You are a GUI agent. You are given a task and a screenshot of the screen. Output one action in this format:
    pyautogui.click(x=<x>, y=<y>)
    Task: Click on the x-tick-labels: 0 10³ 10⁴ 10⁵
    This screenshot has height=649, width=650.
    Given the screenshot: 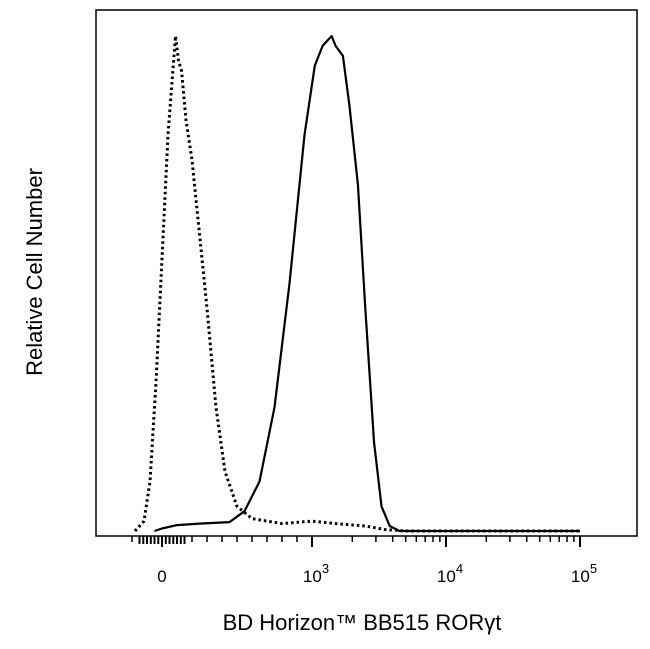 What is the action you would take?
    pyautogui.click(x=377, y=573)
    